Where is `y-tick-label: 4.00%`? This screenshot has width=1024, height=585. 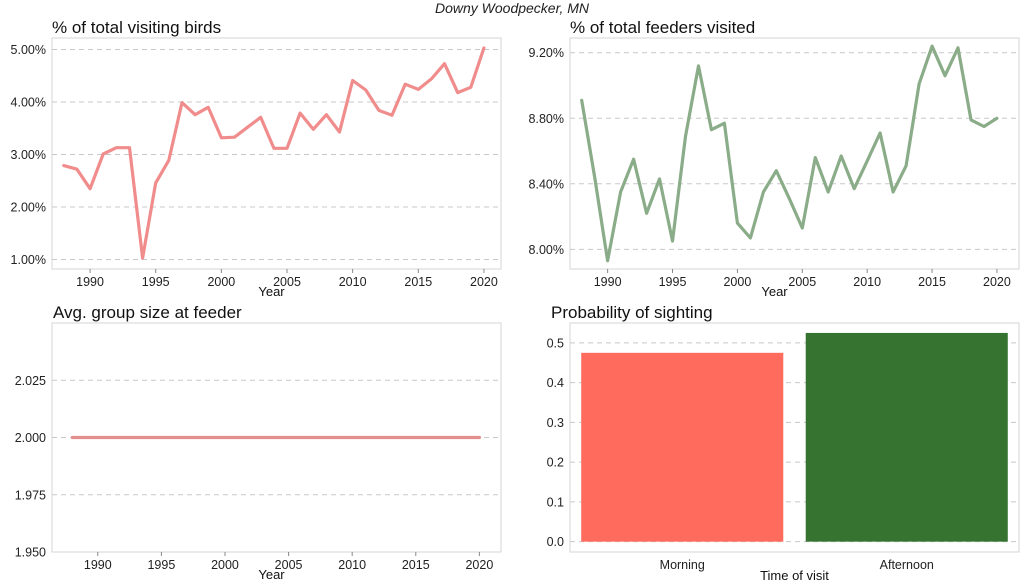 y-tick-label: 4.00% is located at coordinates (28, 103).